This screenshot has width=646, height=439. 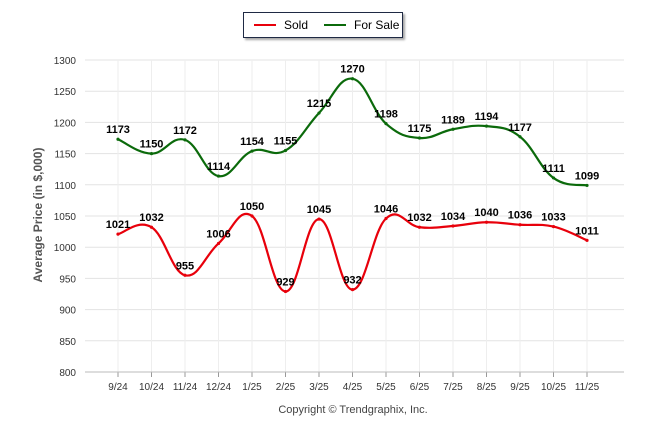 What do you see at coordinates (151, 387) in the screenshot?
I see `x-tick-label: 10/24` at bounding box center [151, 387].